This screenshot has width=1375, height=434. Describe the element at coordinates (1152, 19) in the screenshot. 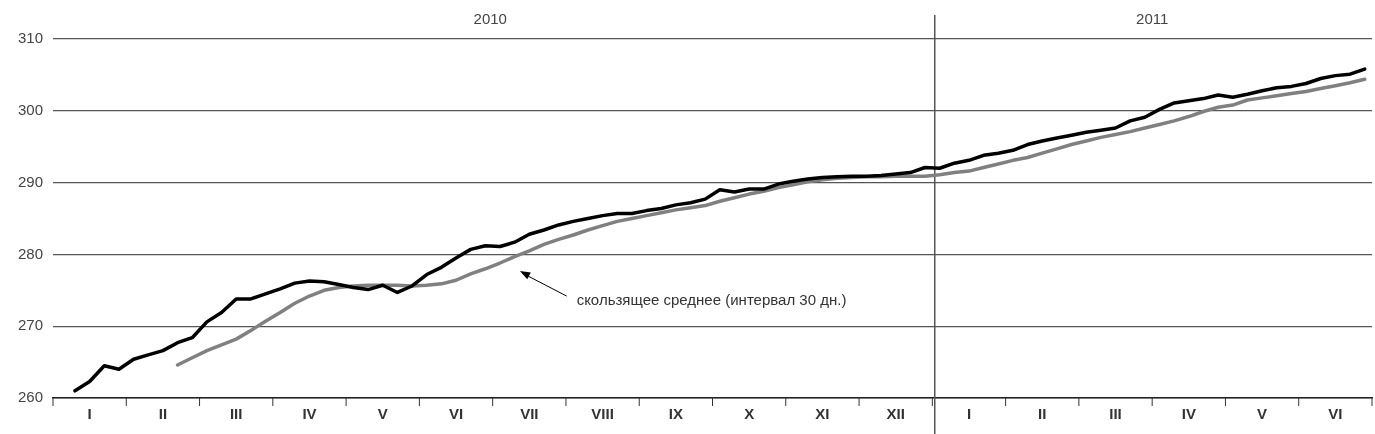

I see `x2-tick-label: 2011` at that location.